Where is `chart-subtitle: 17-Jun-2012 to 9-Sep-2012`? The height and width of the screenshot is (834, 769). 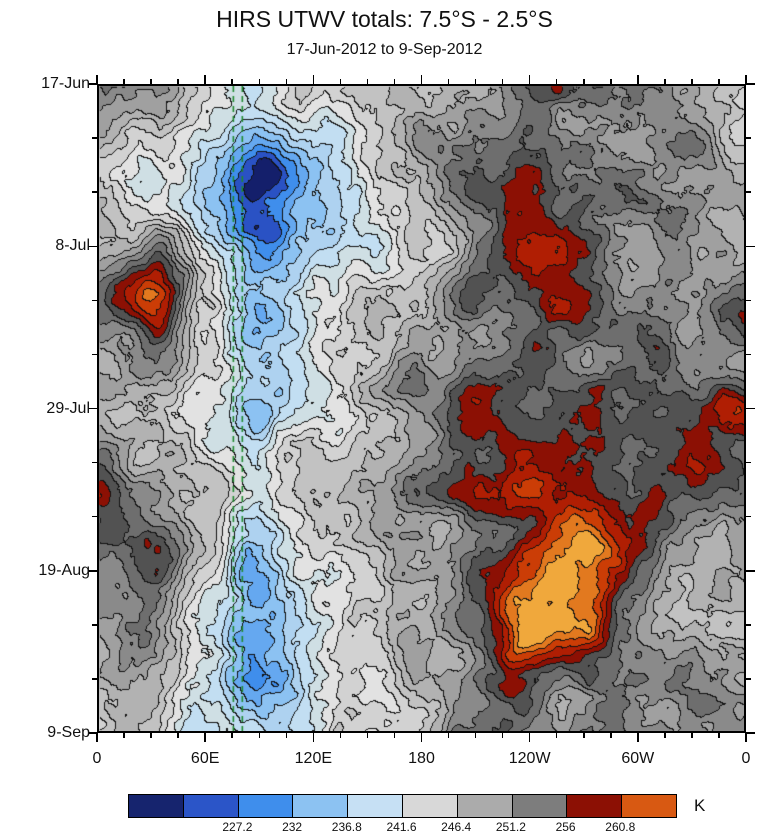 chart-subtitle: 17-Jun-2012 to 9-Sep-2012 is located at coordinates (384, 49).